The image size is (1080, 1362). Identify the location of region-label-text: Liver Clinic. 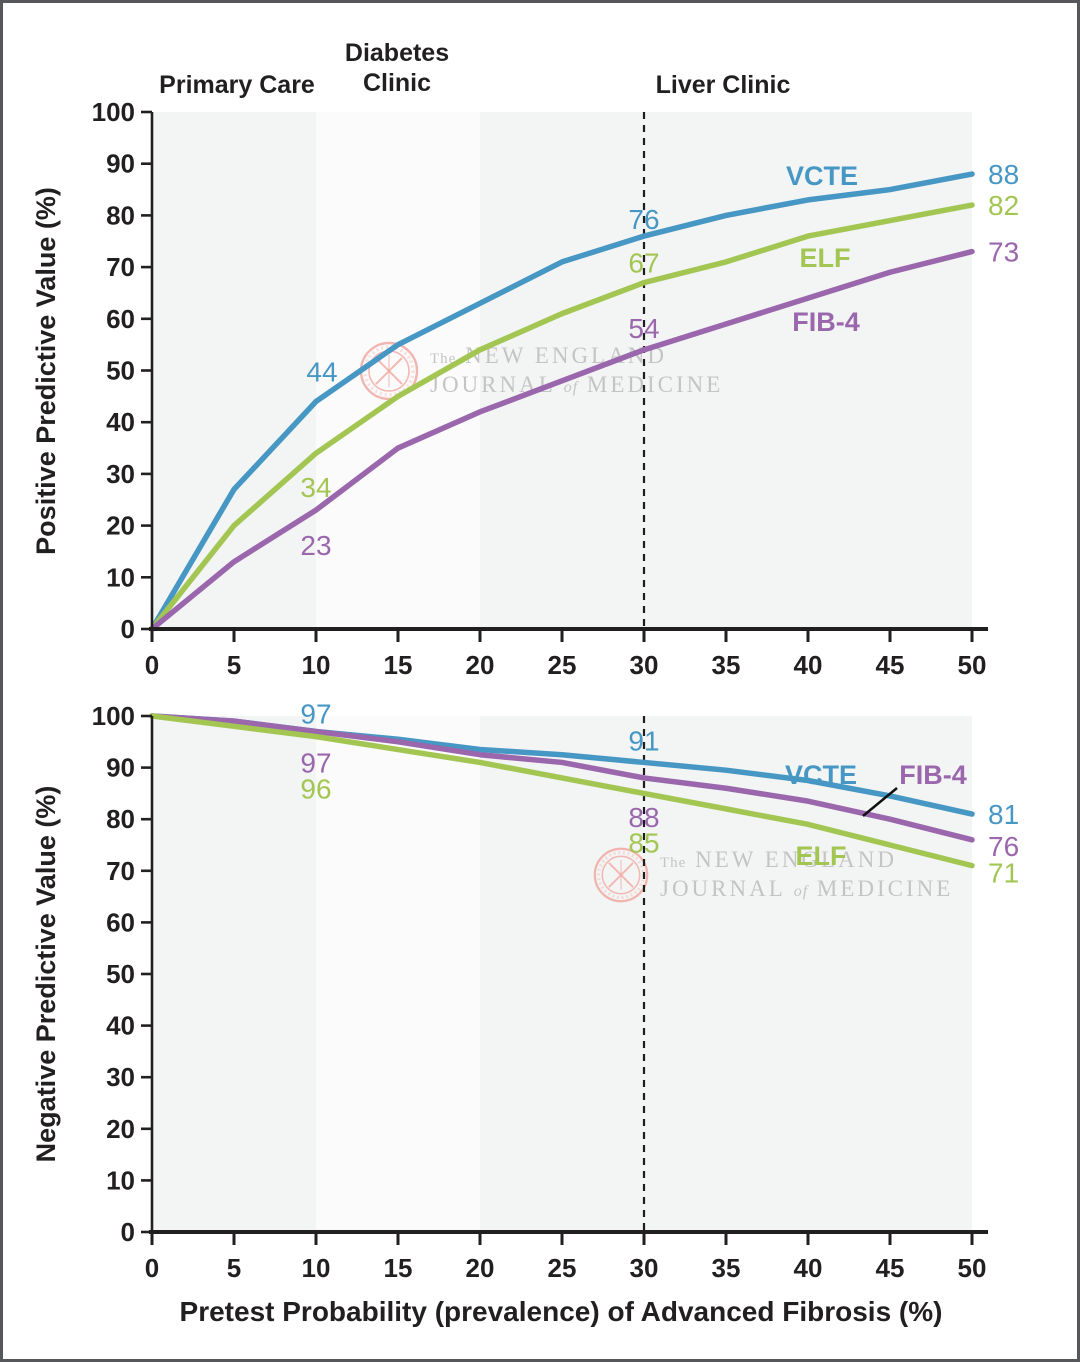
(723, 85).